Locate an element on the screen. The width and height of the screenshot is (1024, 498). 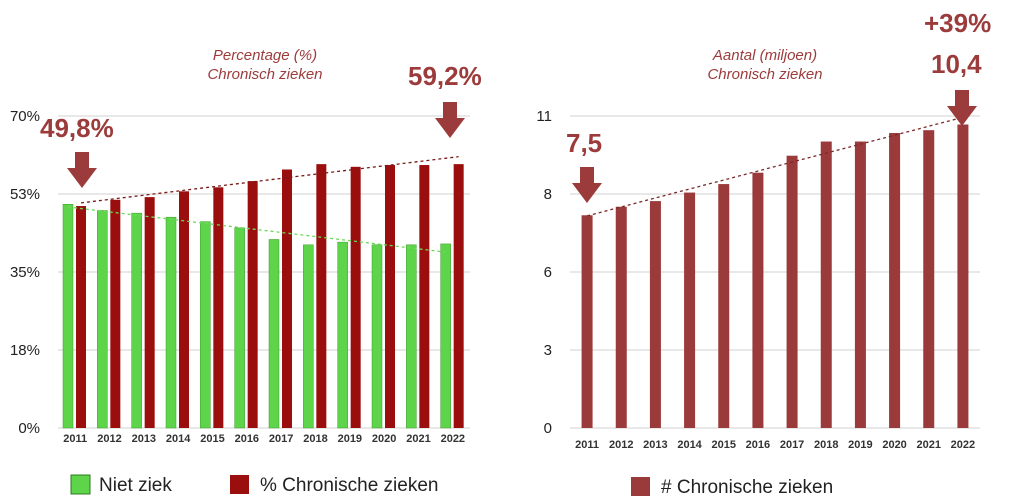
chart2-annotation-end: 10,4 is located at coordinates (956, 64).